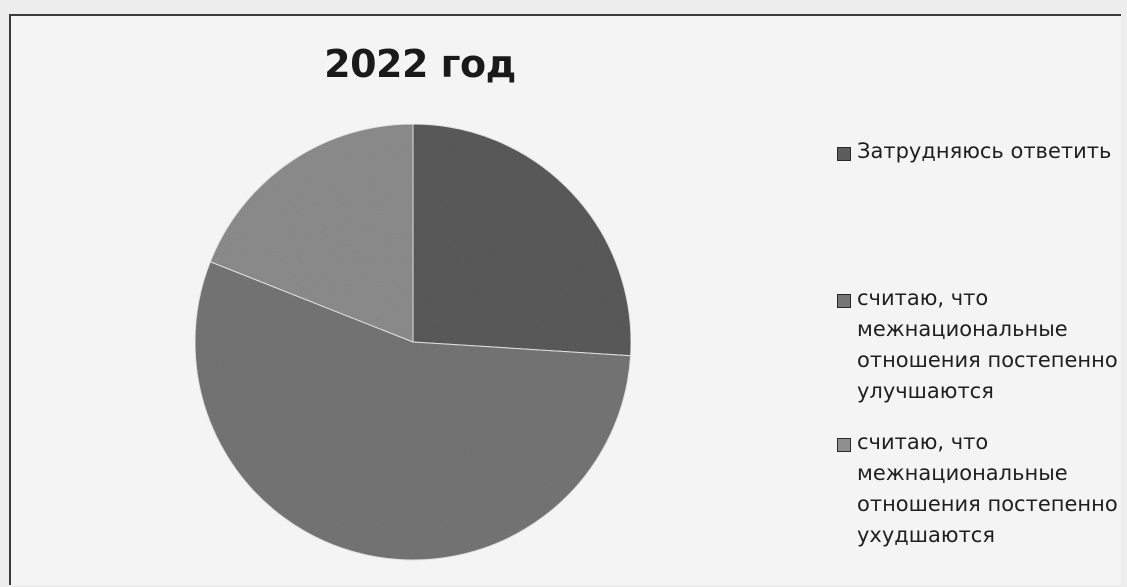 The height and width of the screenshot is (587, 1127). I want to click on legend-label: Затрудняюсь ответить, so click(984, 151).